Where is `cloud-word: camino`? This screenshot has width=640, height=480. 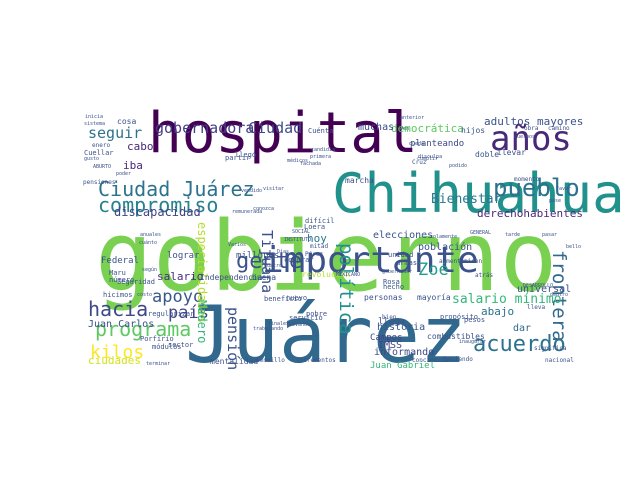
cloud-word: camino is located at coordinates (559, 128).